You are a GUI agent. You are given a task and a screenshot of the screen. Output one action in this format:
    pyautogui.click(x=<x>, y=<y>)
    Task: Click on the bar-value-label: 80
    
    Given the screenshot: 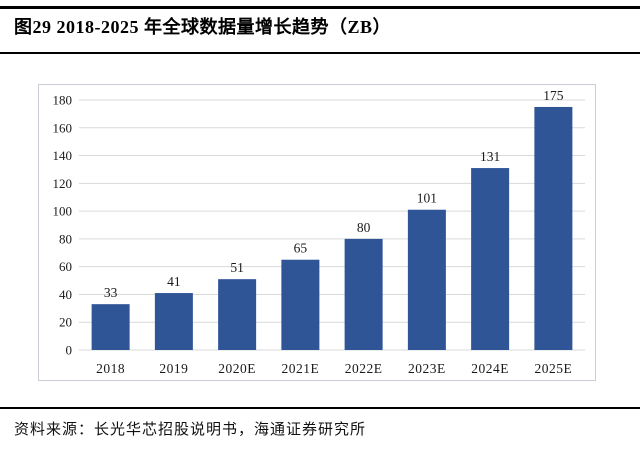 What is the action you would take?
    pyautogui.click(x=364, y=227)
    